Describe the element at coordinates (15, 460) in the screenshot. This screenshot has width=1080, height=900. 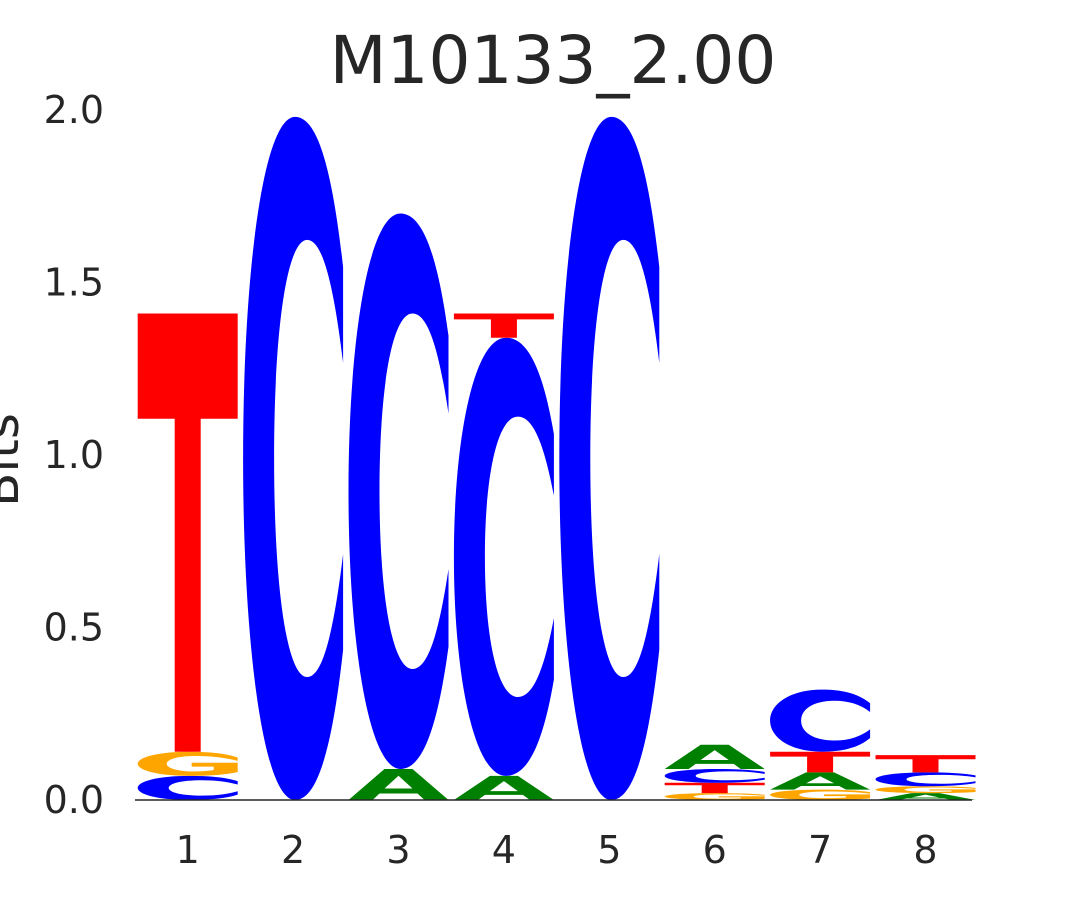
I see `y-axis-label: Bits` at that location.